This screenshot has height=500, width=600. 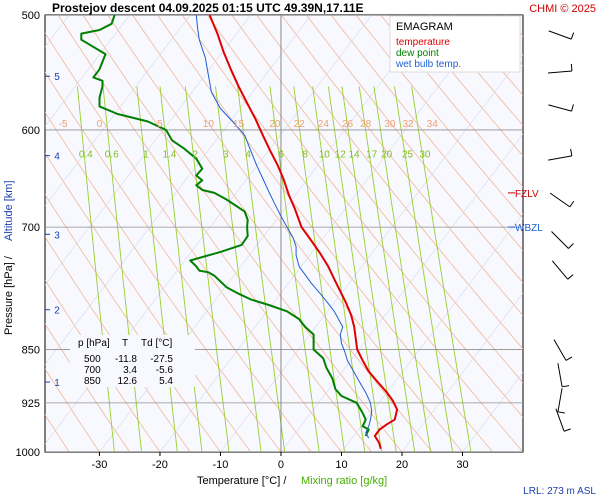 What do you see at coordinates (324, 124) in the screenshot?
I see `theta-label: 24` at bounding box center [324, 124].